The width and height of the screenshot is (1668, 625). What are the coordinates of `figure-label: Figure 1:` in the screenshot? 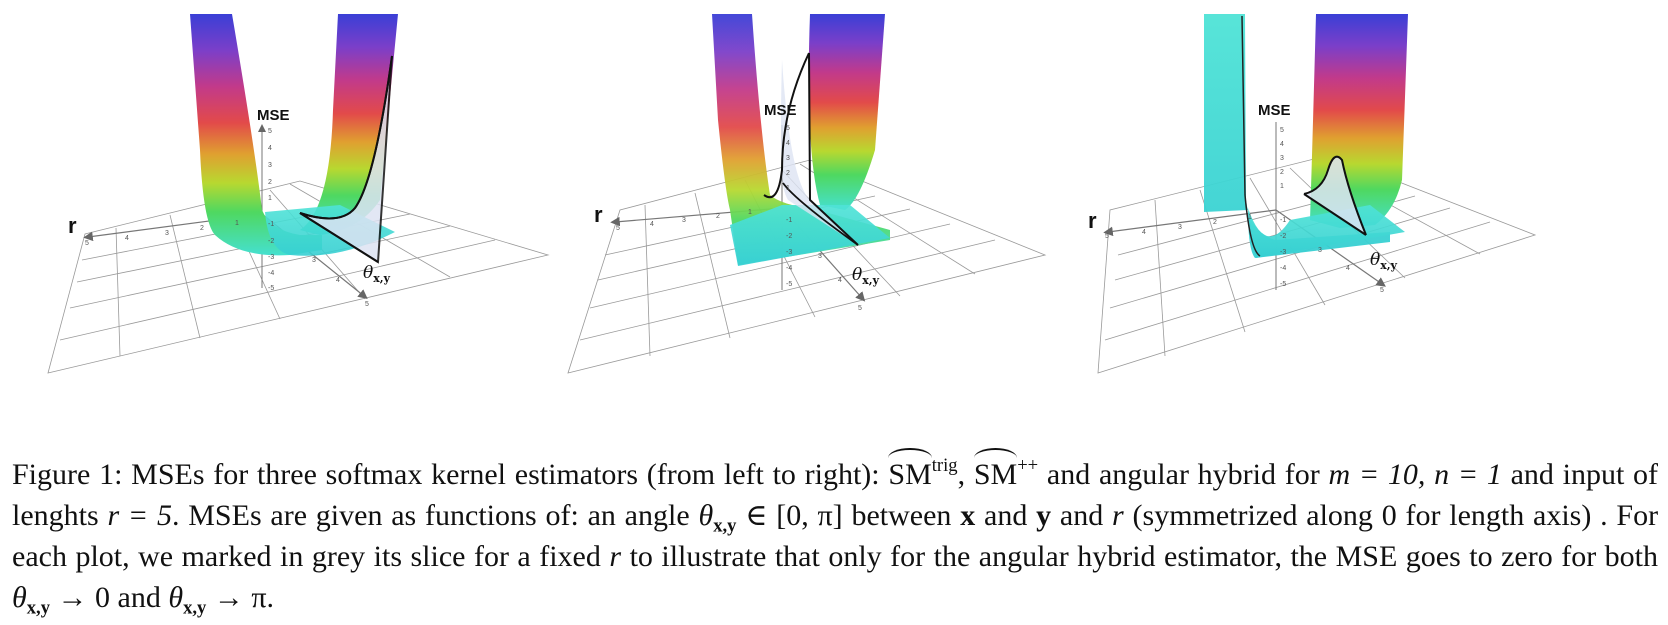 It's located at (67, 474).